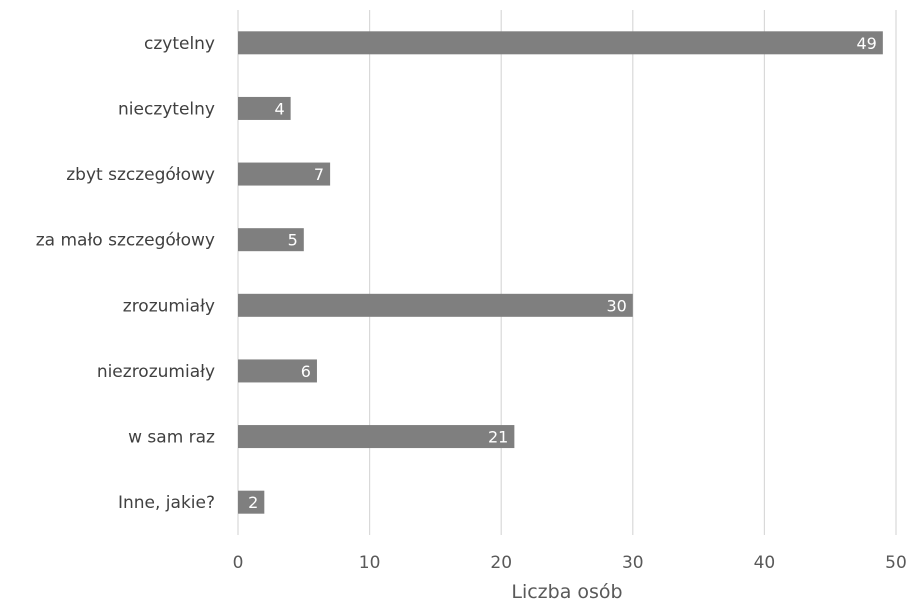 The width and height of the screenshot is (910, 606). What do you see at coordinates (140, 175) in the screenshot?
I see `category-label: zbyt szczegółowy` at bounding box center [140, 175].